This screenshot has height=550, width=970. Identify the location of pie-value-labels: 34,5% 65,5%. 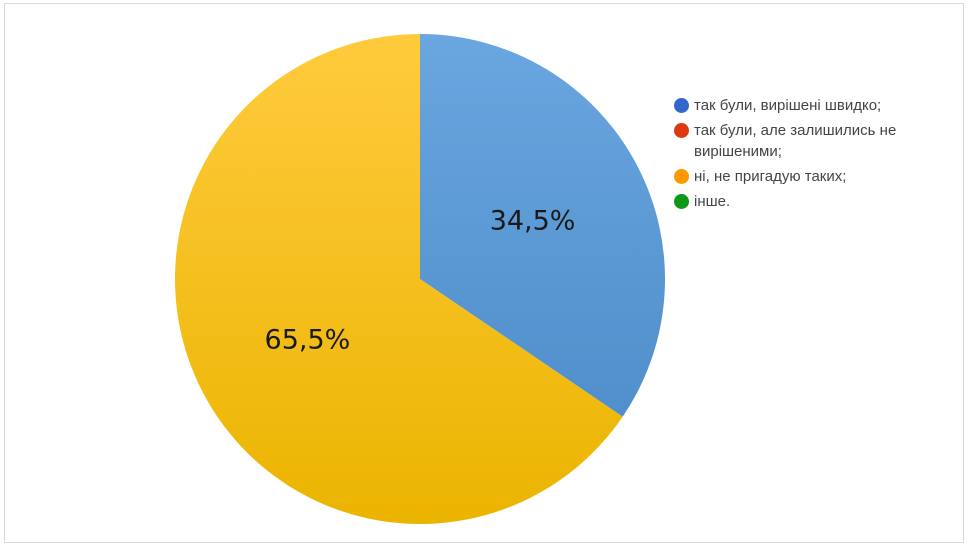
(420, 280).